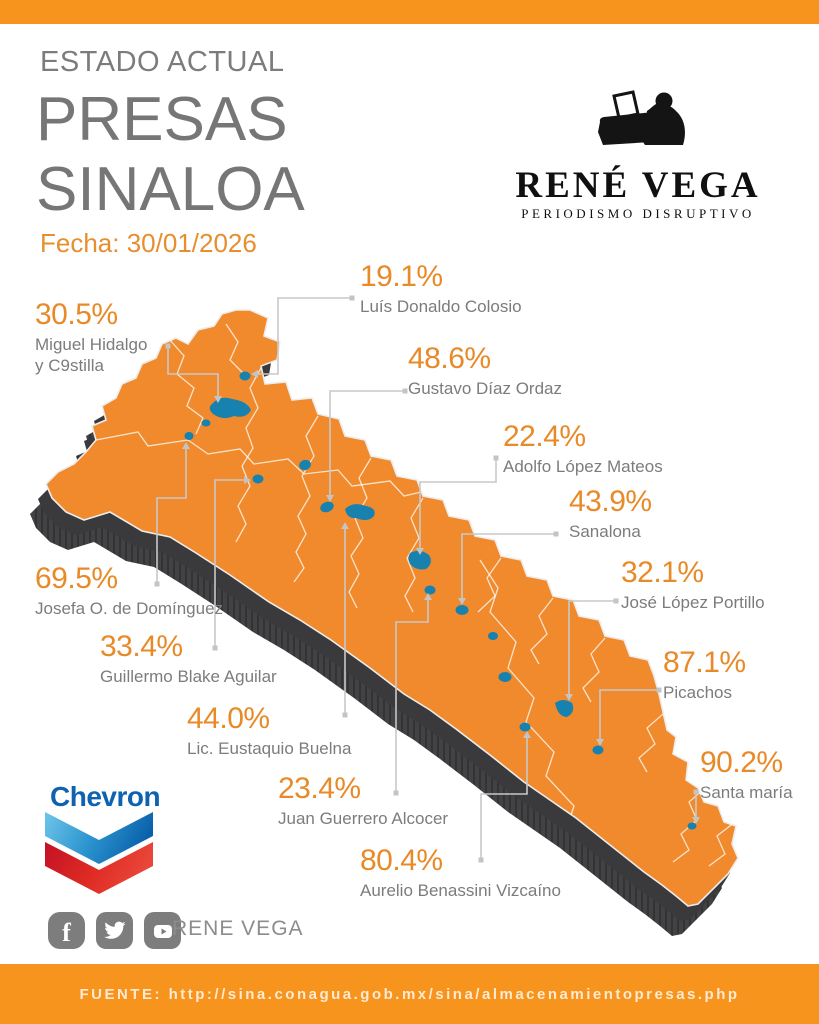 The width and height of the screenshot is (819, 1024). What do you see at coordinates (741, 762) in the screenshot?
I see `dam-value: 90.2%` at bounding box center [741, 762].